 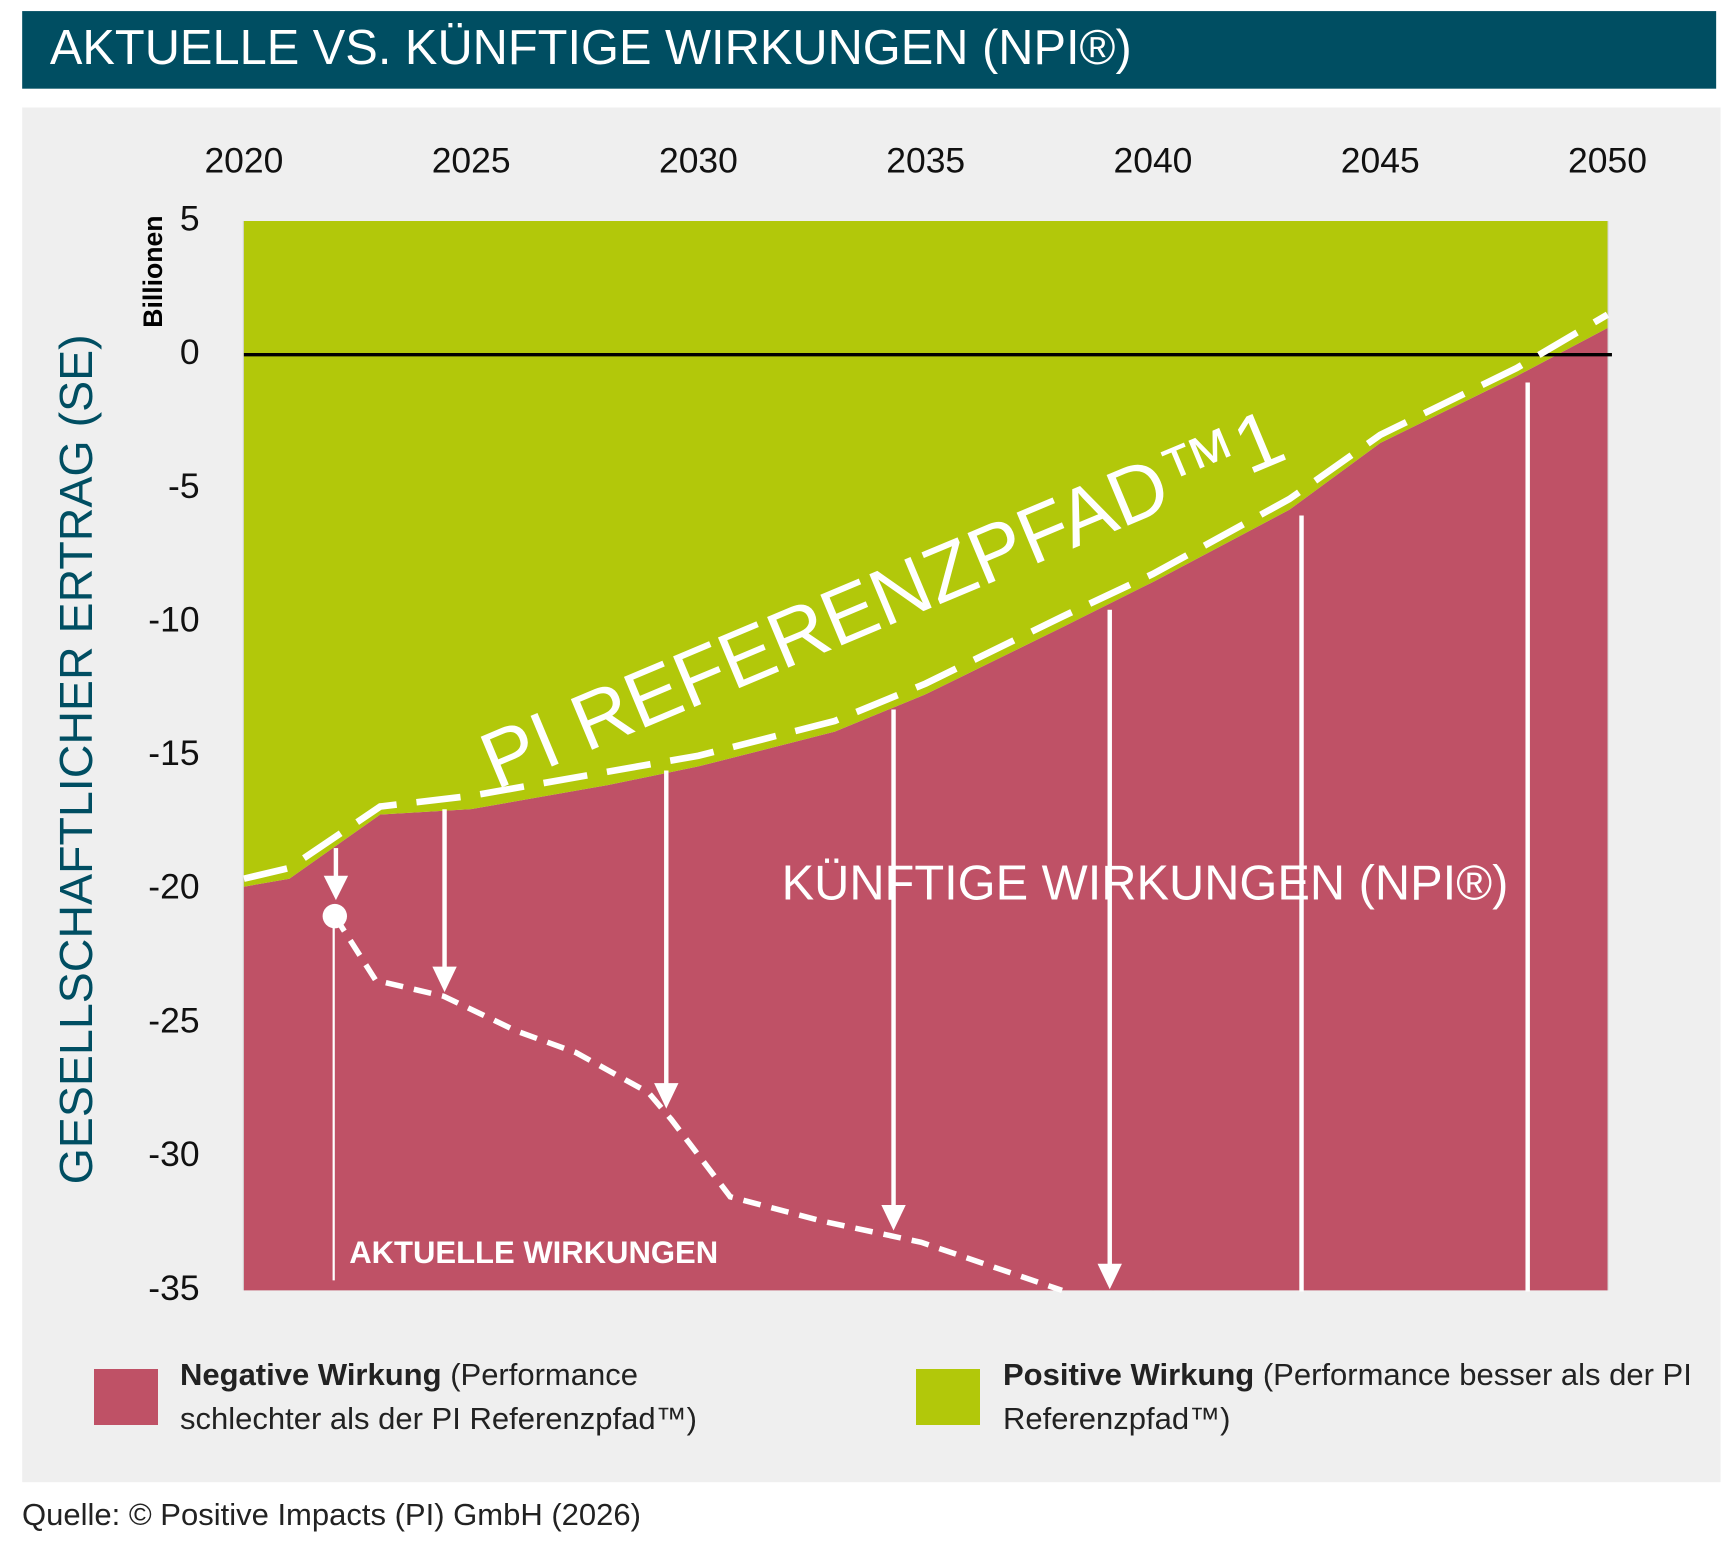 What do you see at coordinates (243, 160) in the screenshot?
I see `x-tick-label: 2020` at bounding box center [243, 160].